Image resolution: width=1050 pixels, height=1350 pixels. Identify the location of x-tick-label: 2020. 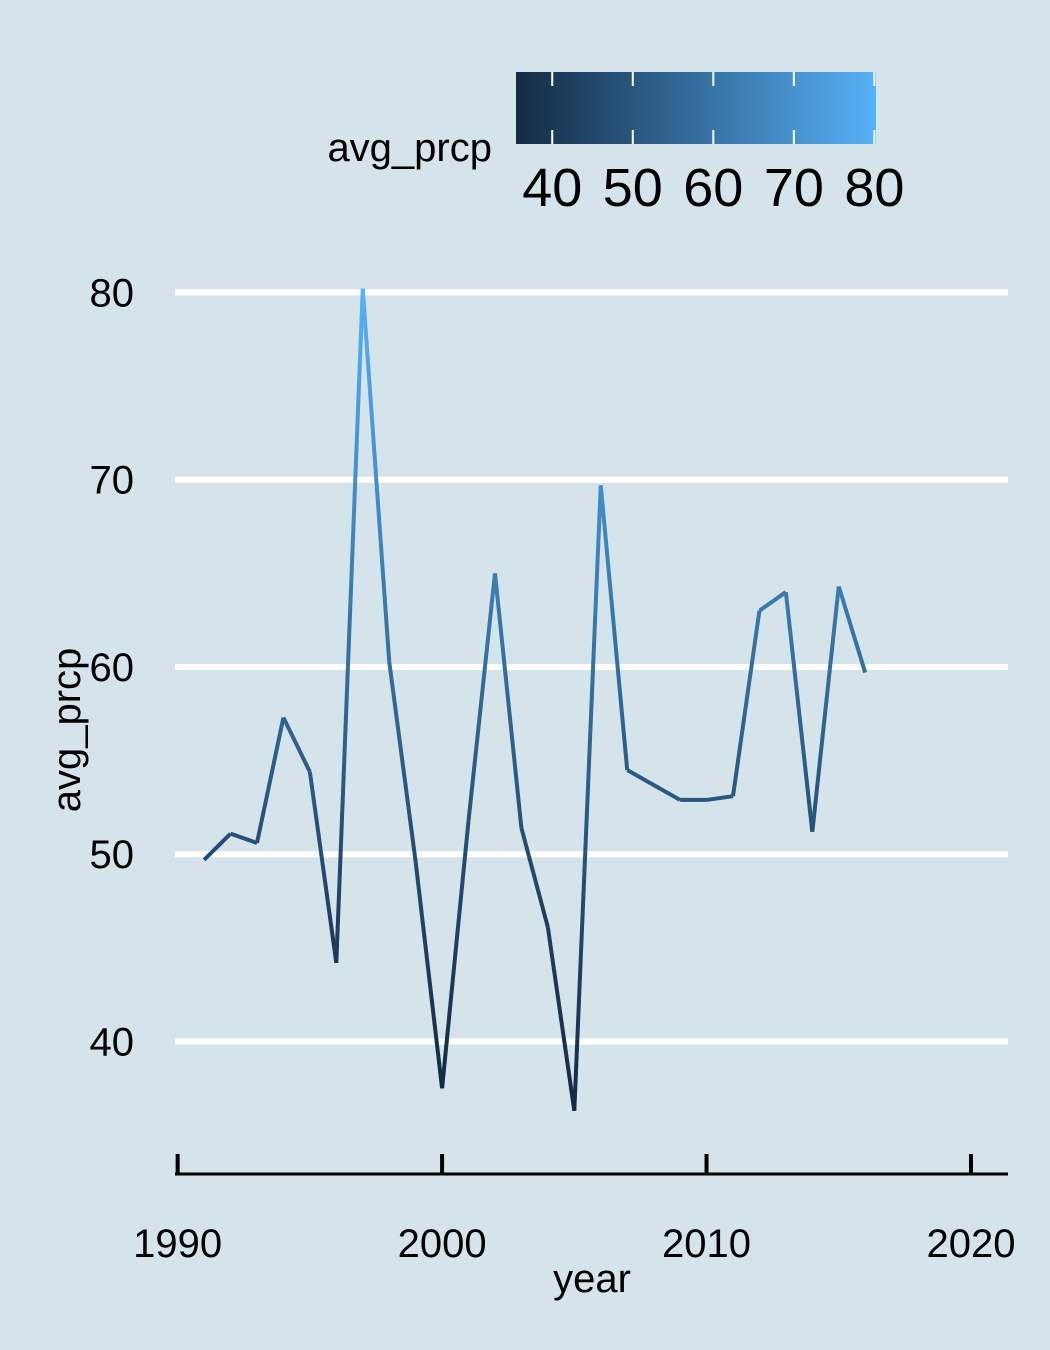
(970, 1244).